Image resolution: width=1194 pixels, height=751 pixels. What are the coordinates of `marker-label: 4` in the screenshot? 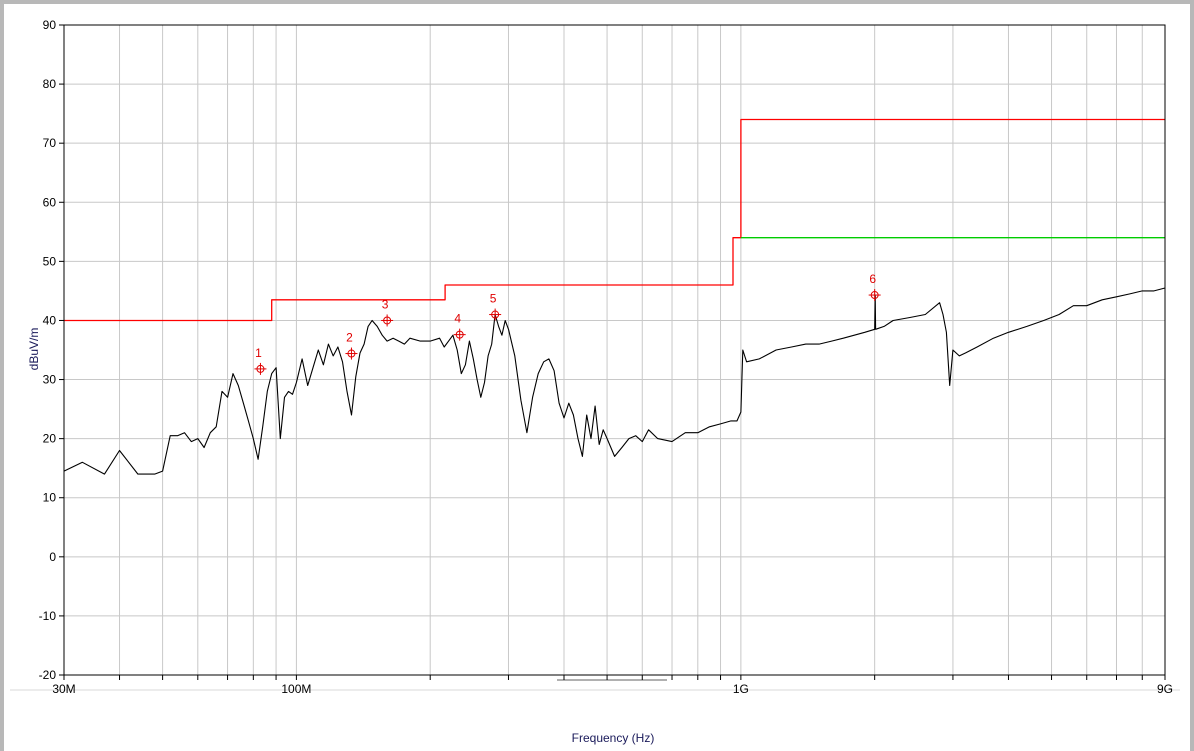 It's located at (457, 319).